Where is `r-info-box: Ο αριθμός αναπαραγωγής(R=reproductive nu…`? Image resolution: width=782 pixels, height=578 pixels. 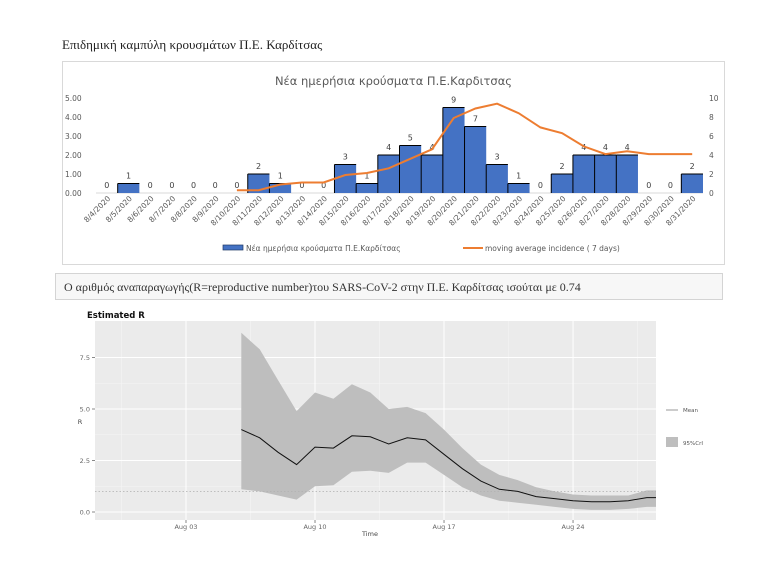
r-info-box: Ο αριθμός αναπαραγωγής(R=reproductive nu… is located at coordinates (389, 286).